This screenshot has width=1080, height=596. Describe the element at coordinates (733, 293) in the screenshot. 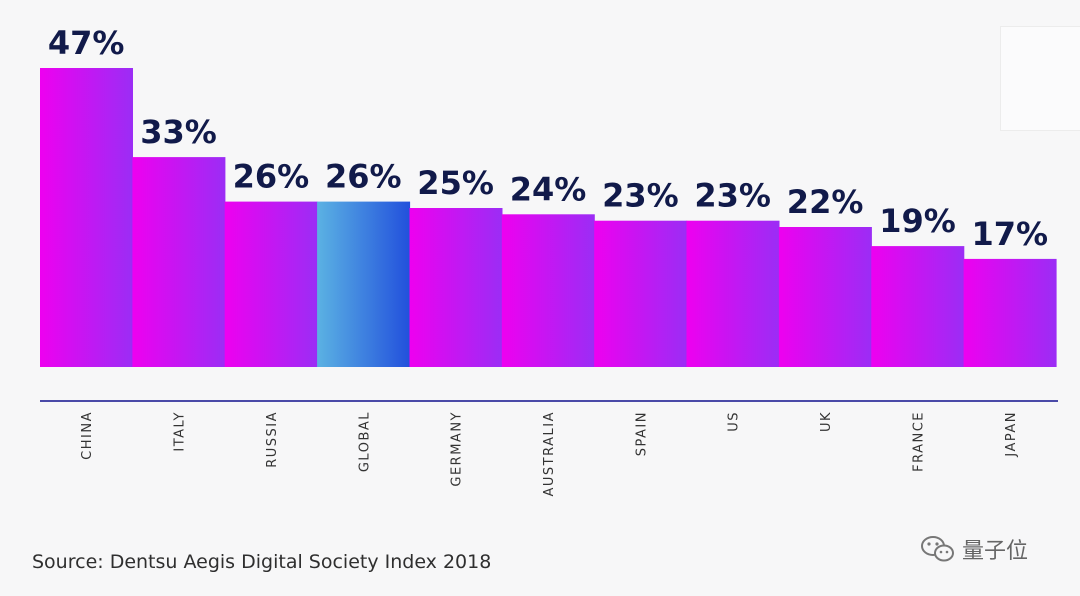

I see `bar-us` at that location.